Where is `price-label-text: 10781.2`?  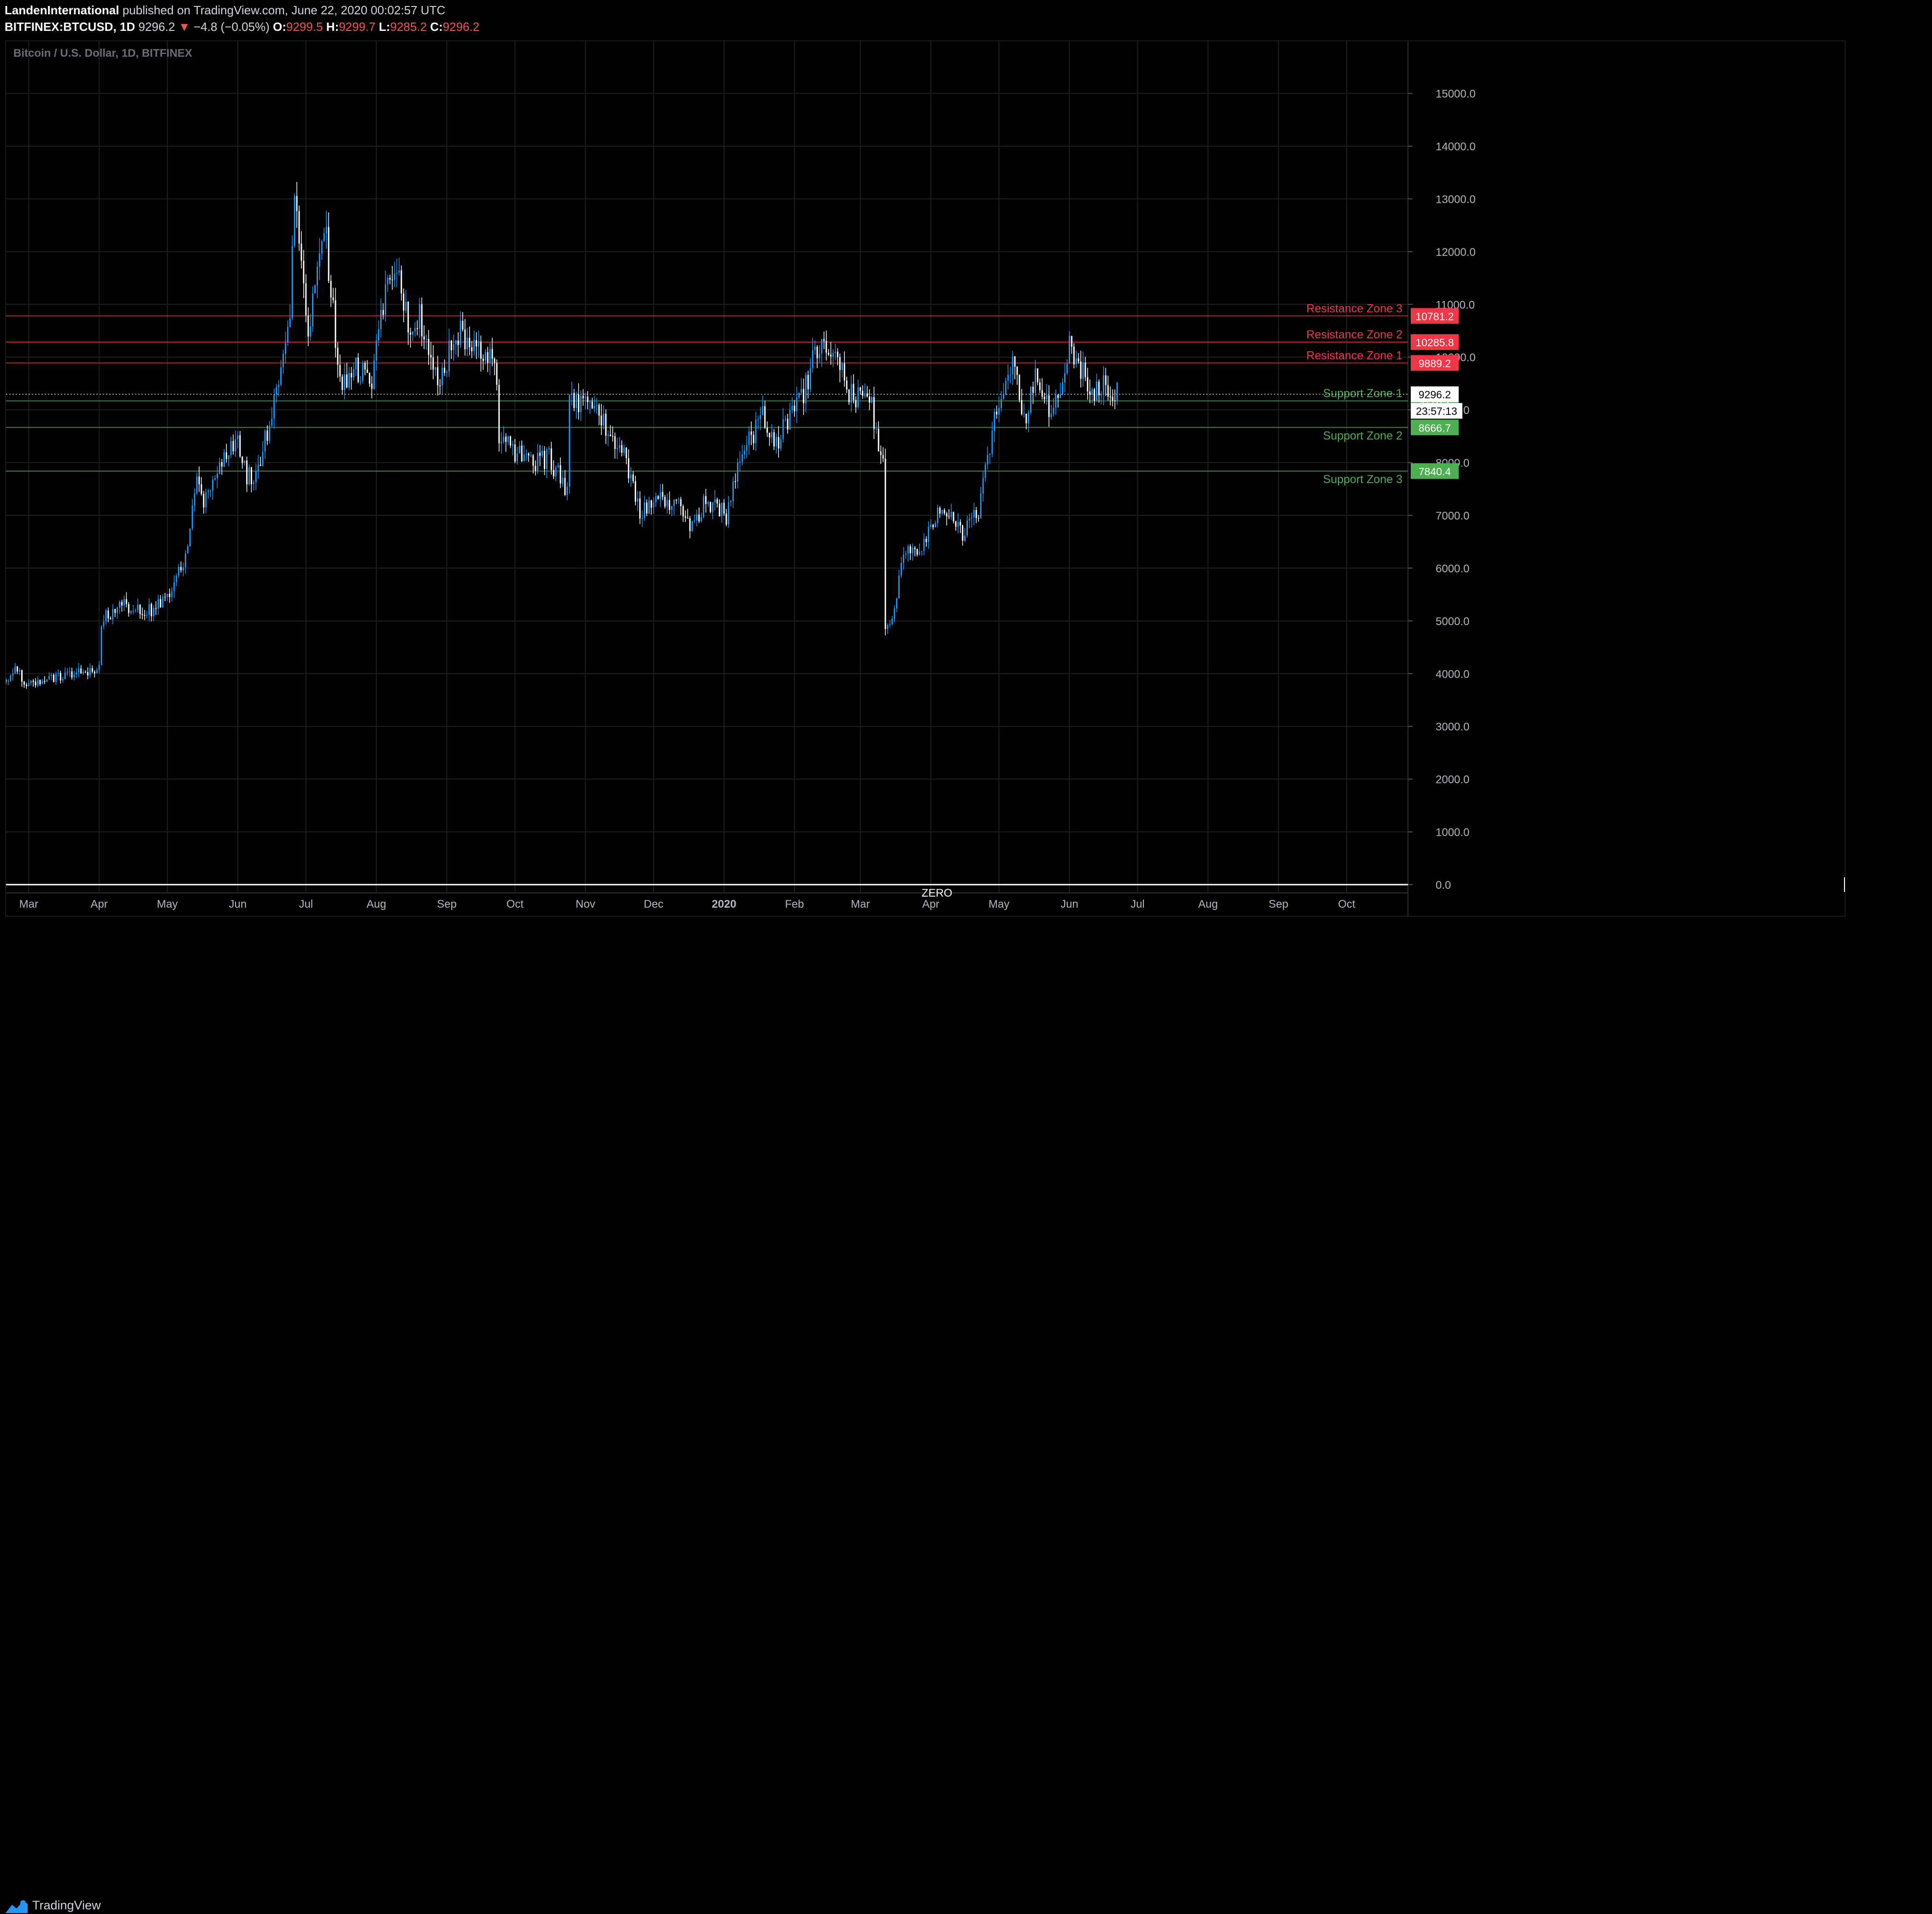 price-label-text: 10781.2 is located at coordinates (1434, 316).